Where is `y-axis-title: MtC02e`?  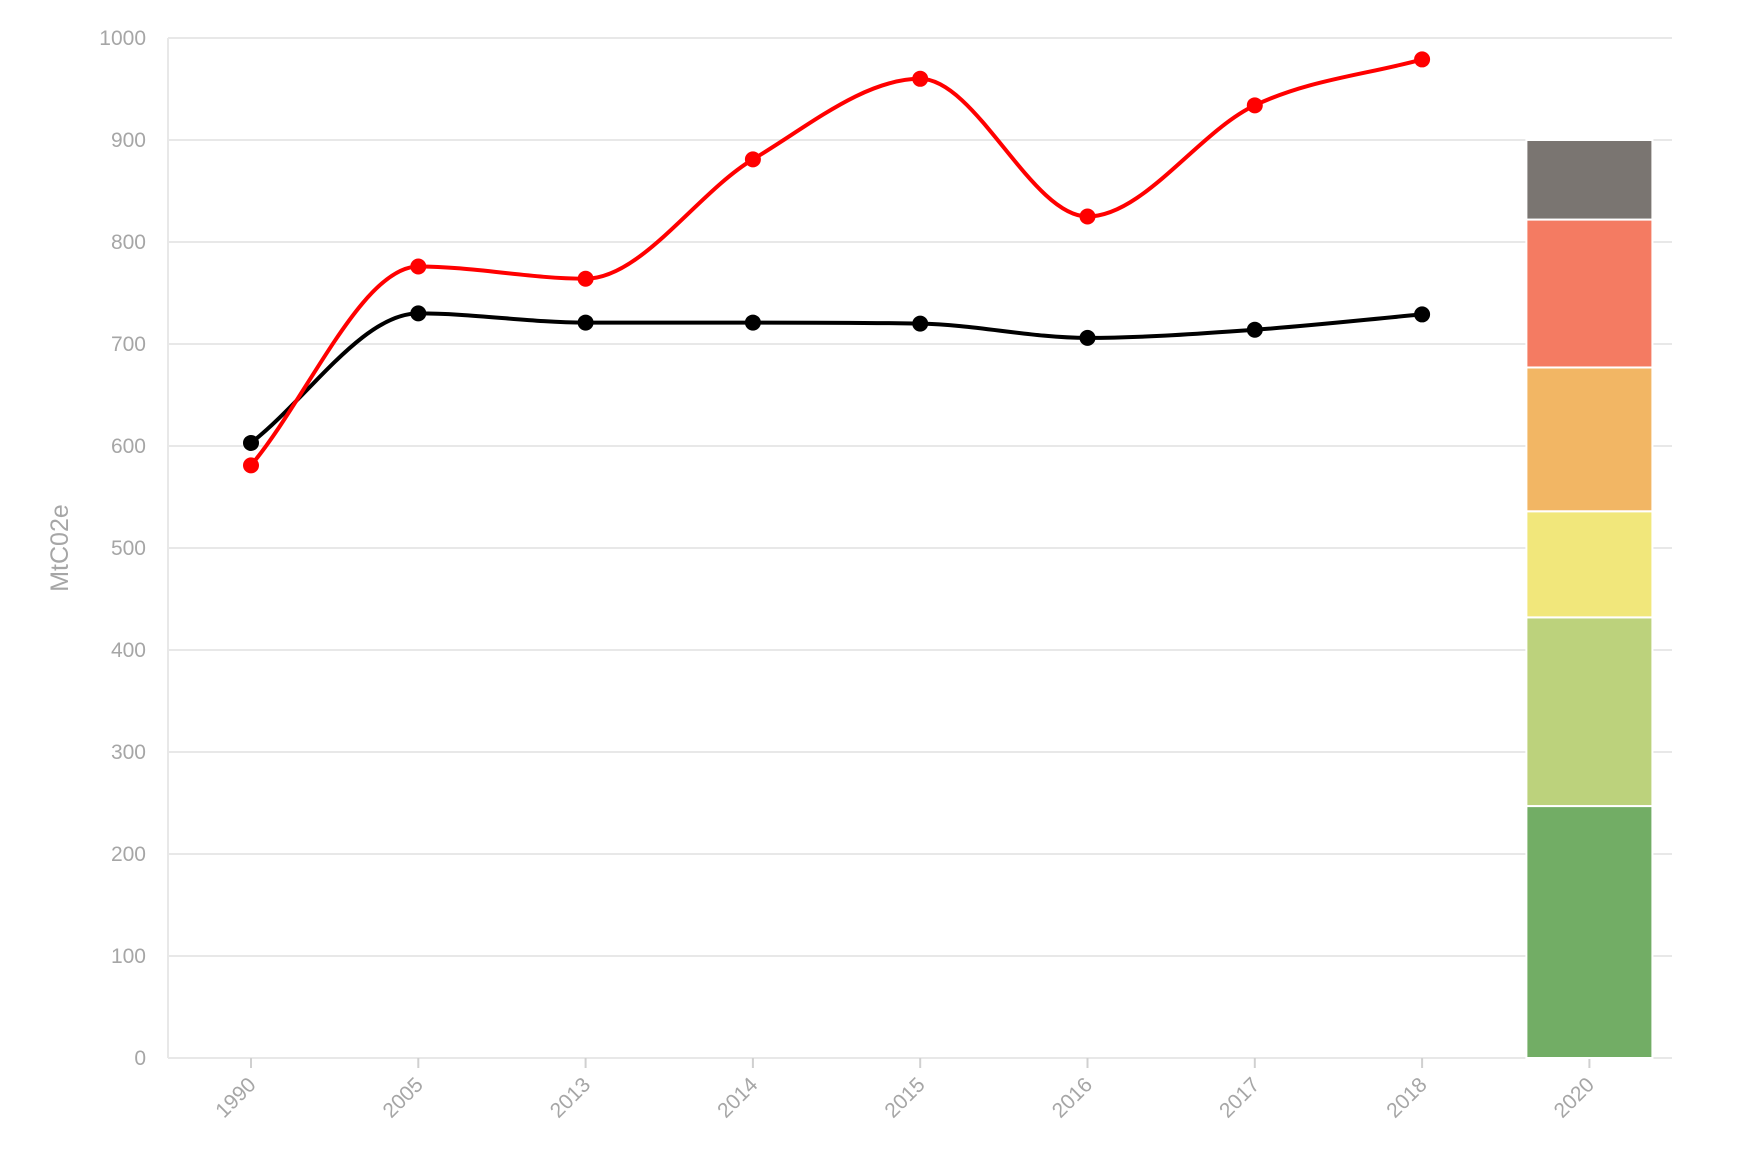
y-axis-title: MtC02e is located at coordinates (60, 548).